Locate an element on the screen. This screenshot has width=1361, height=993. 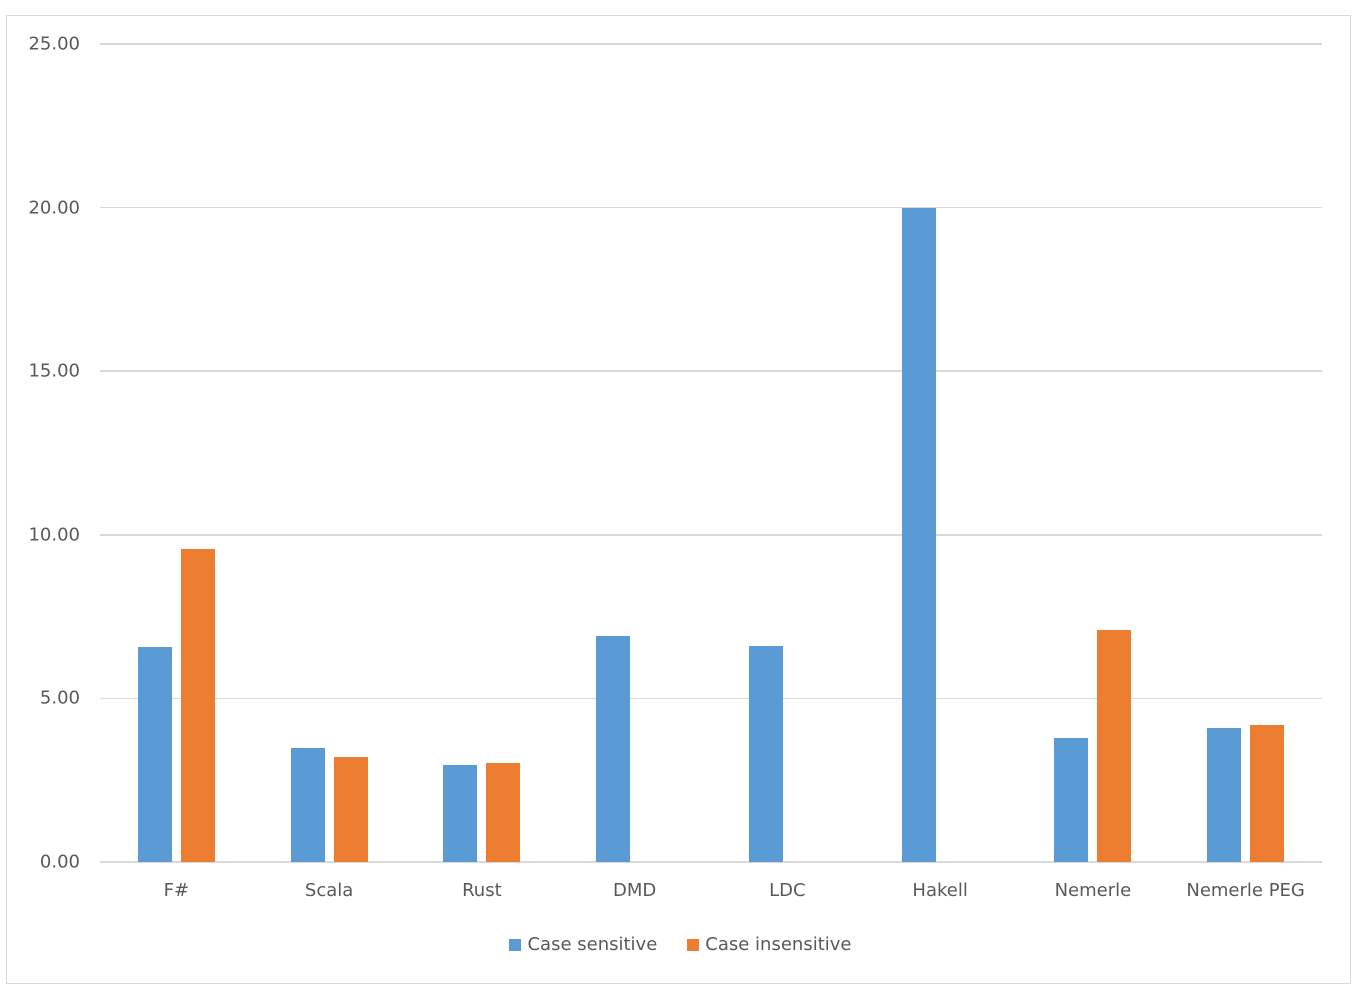
y-tick-label: 5.00 is located at coordinates (59, 698).